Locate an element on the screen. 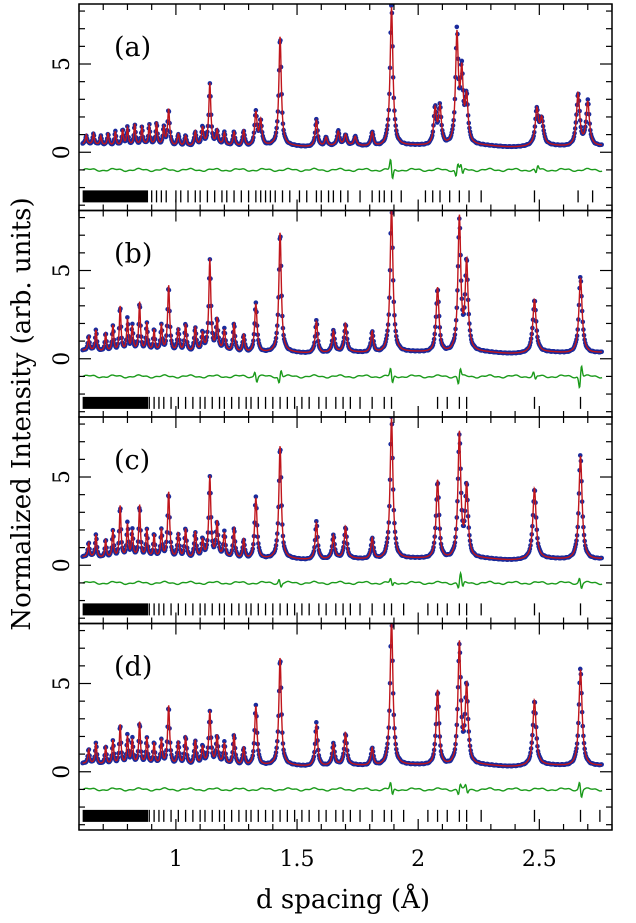  x-tick-label: 1 is located at coordinates (176, 859).